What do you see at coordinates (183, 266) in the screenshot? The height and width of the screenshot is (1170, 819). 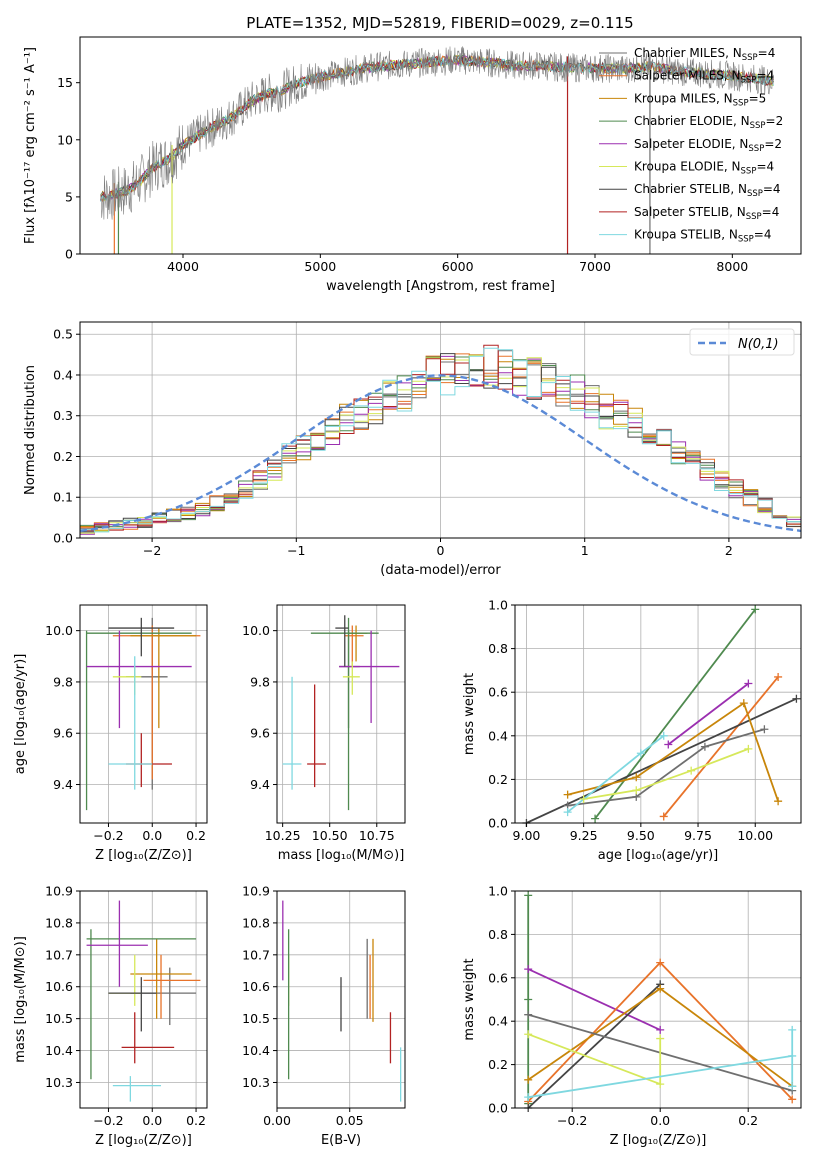 I see `x-tick-label: 4000` at bounding box center [183, 266].